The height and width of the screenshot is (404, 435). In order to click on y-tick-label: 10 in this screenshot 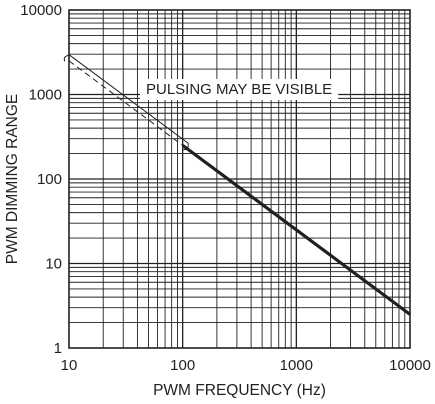, I will do `click(53, 264)`.